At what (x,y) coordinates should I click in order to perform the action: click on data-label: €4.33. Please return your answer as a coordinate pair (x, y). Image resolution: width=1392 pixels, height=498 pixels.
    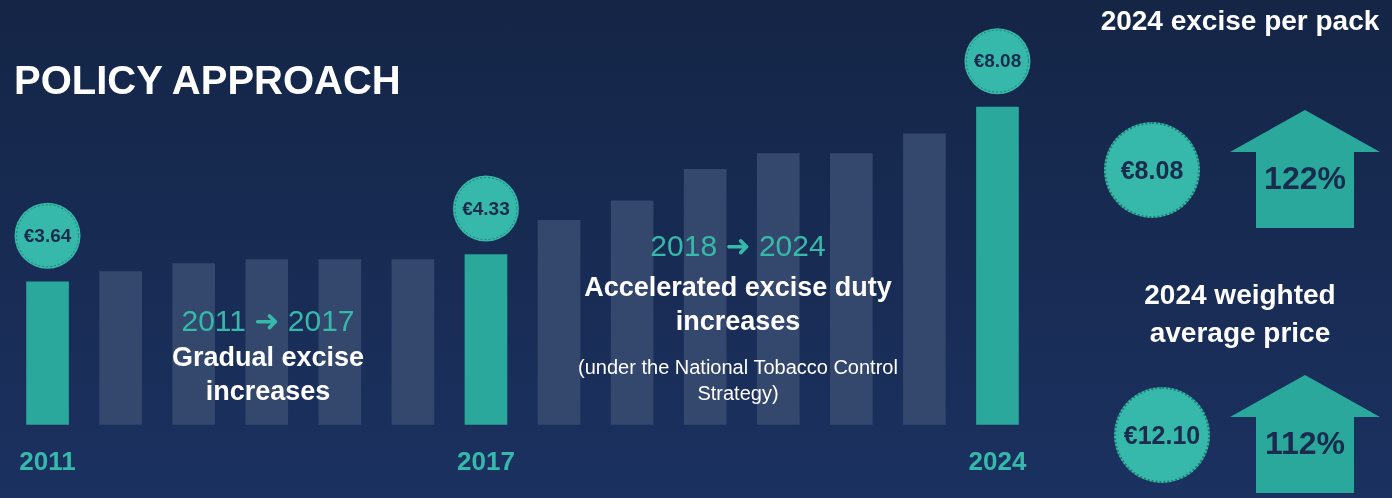
    Looking at the image, I should click on (486, 208).